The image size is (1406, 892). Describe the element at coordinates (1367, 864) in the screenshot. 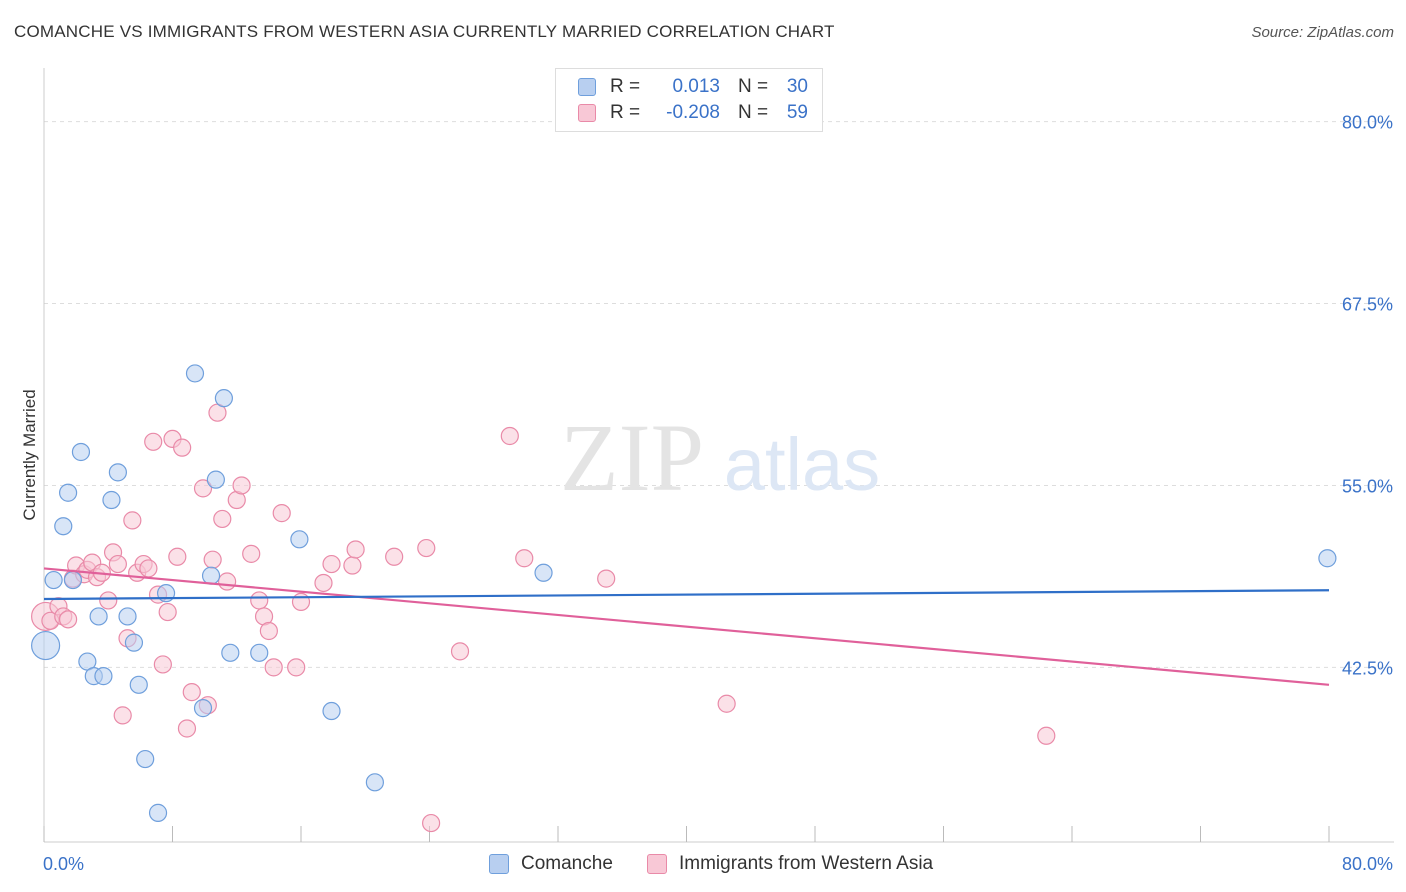

I see `x-tick-label-max: 80.0%` at that location.